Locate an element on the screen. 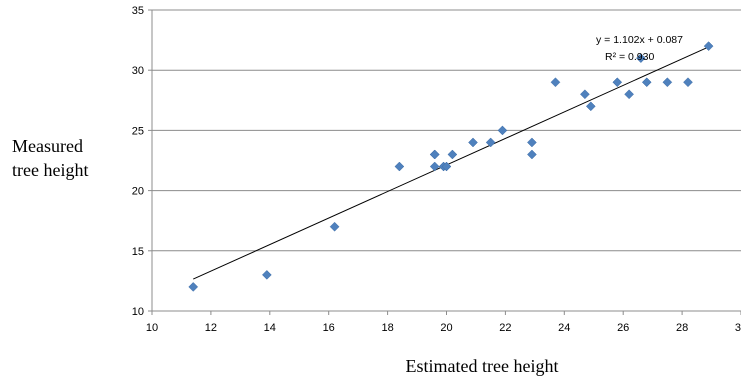 This screenshot has width=741, height=380. trendline-r2: R² = 0.930 is located at coordinates (629, 57).